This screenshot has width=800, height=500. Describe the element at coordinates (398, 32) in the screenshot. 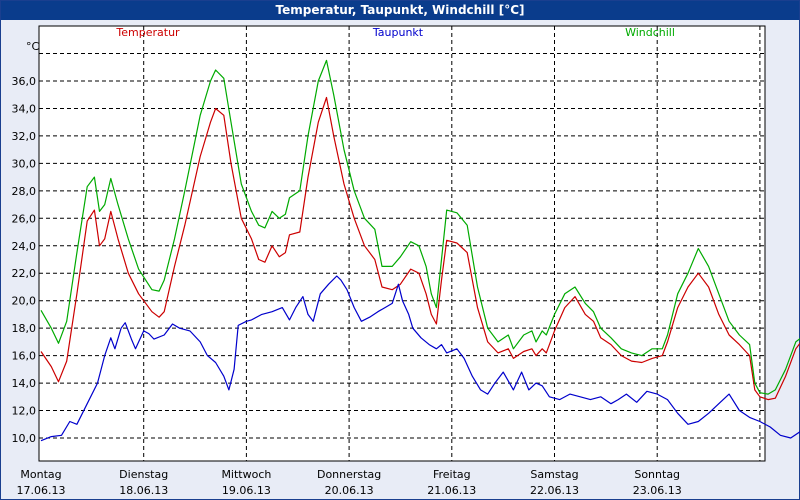

I see `legend-label-taupunkt: Taupunkt` at that location.